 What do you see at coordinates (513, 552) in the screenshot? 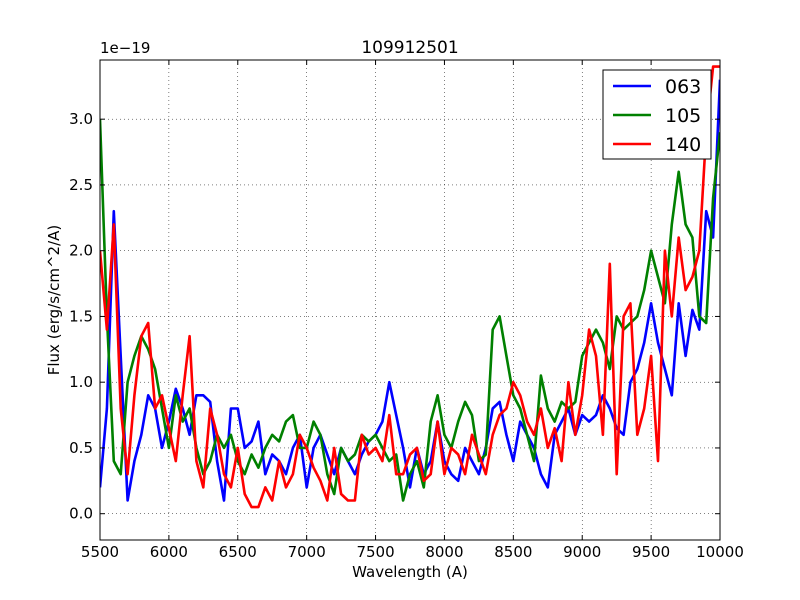
I see `x-tick-label: 8500` at bounding box center [513, 552].